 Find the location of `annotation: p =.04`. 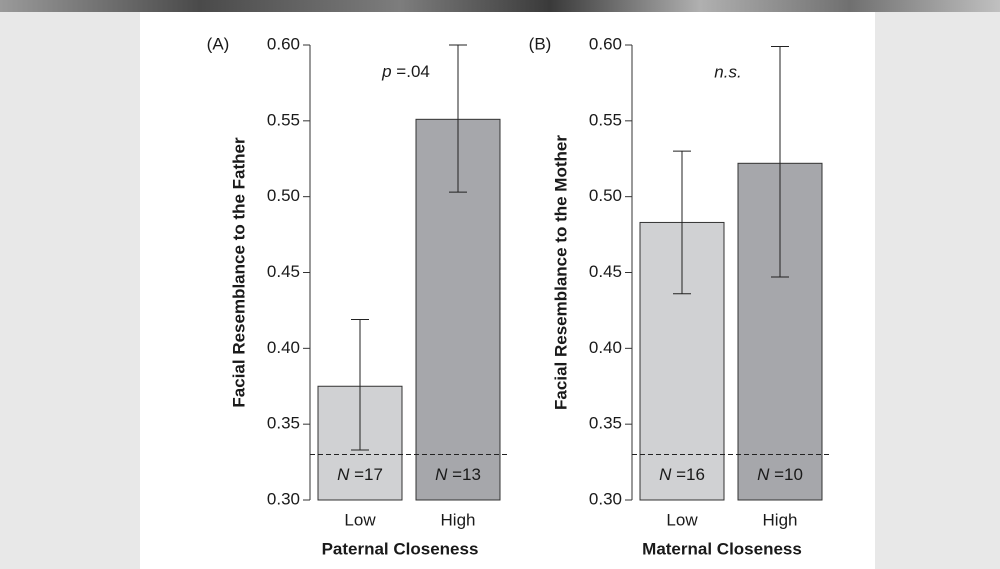

annotation: p =.04 is located at coordinates (405, 71).